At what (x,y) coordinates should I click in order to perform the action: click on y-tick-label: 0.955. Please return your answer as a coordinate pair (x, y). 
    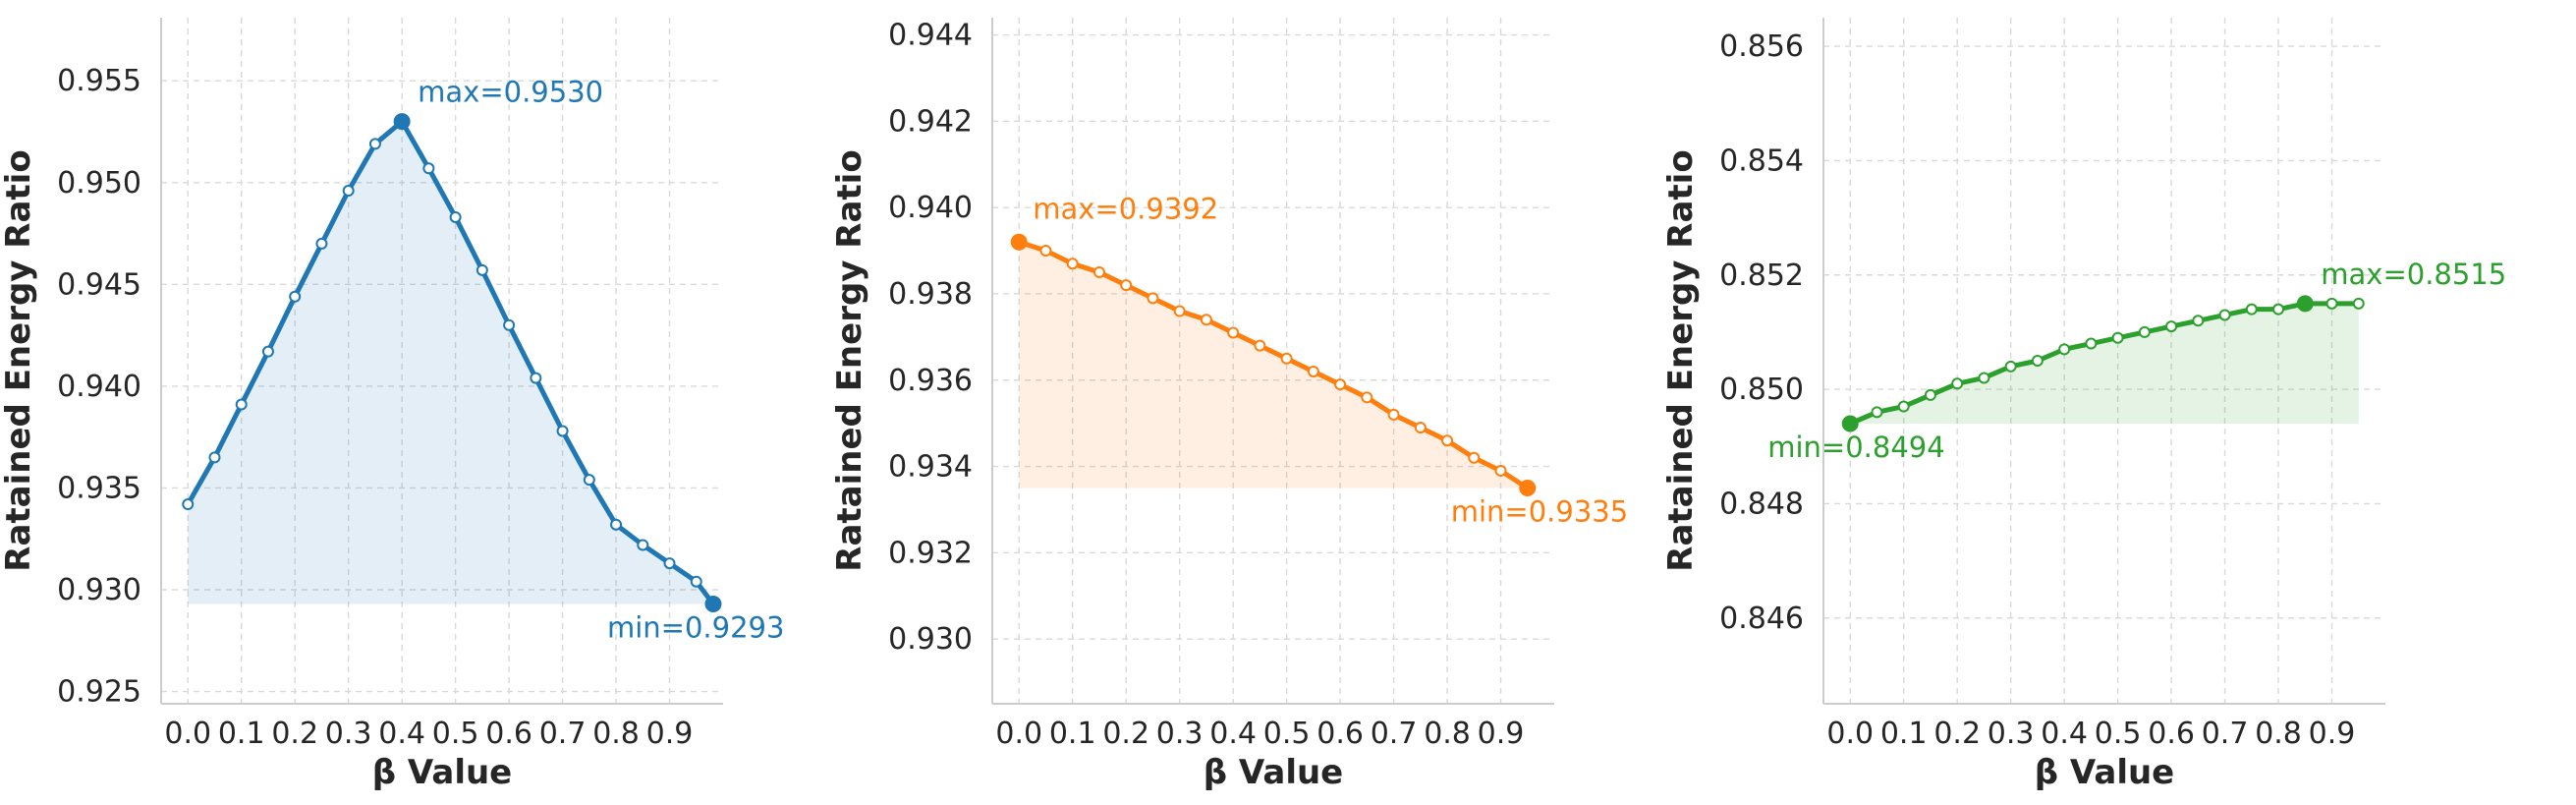
    Looking at the image, I should click on (99, 81).